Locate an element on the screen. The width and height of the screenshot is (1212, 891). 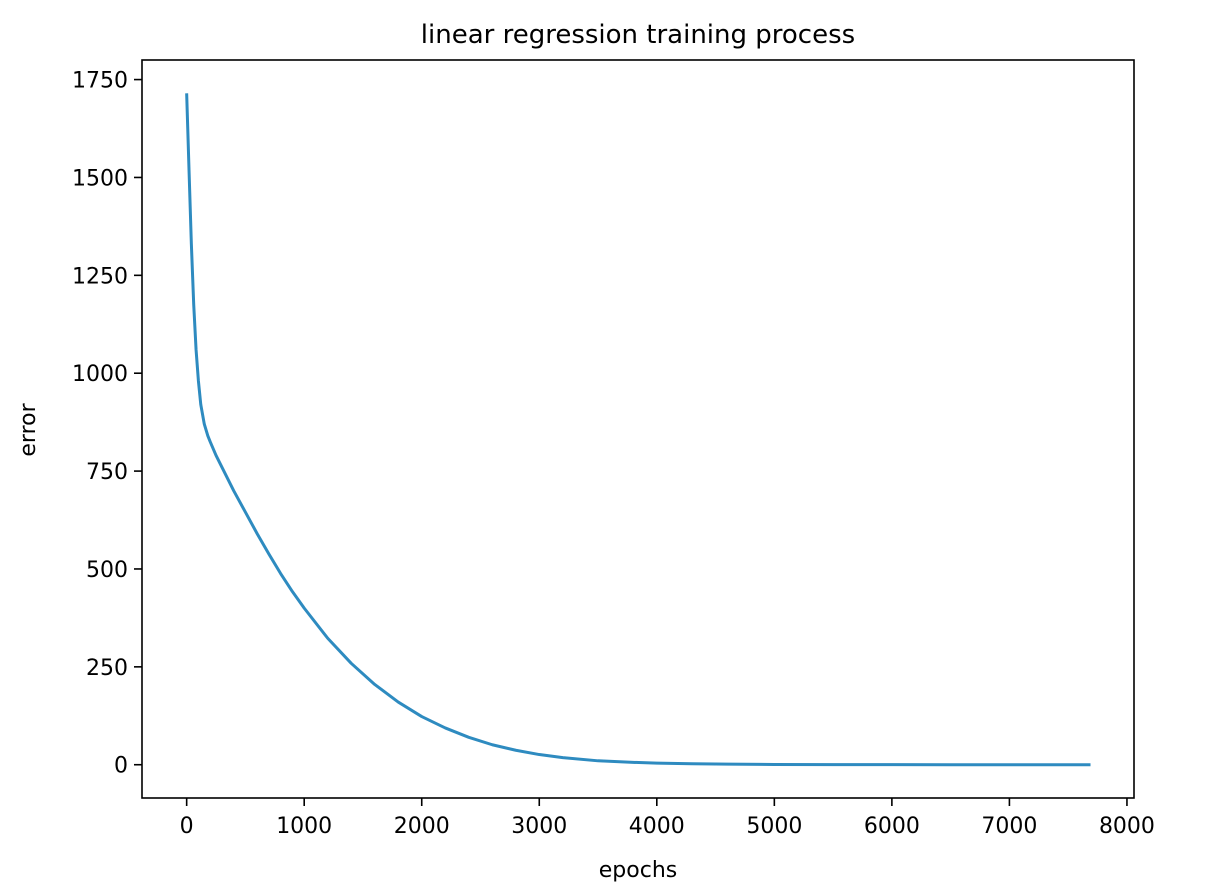
x-tick-label: 8000 is located at coordinates (1127, 826).